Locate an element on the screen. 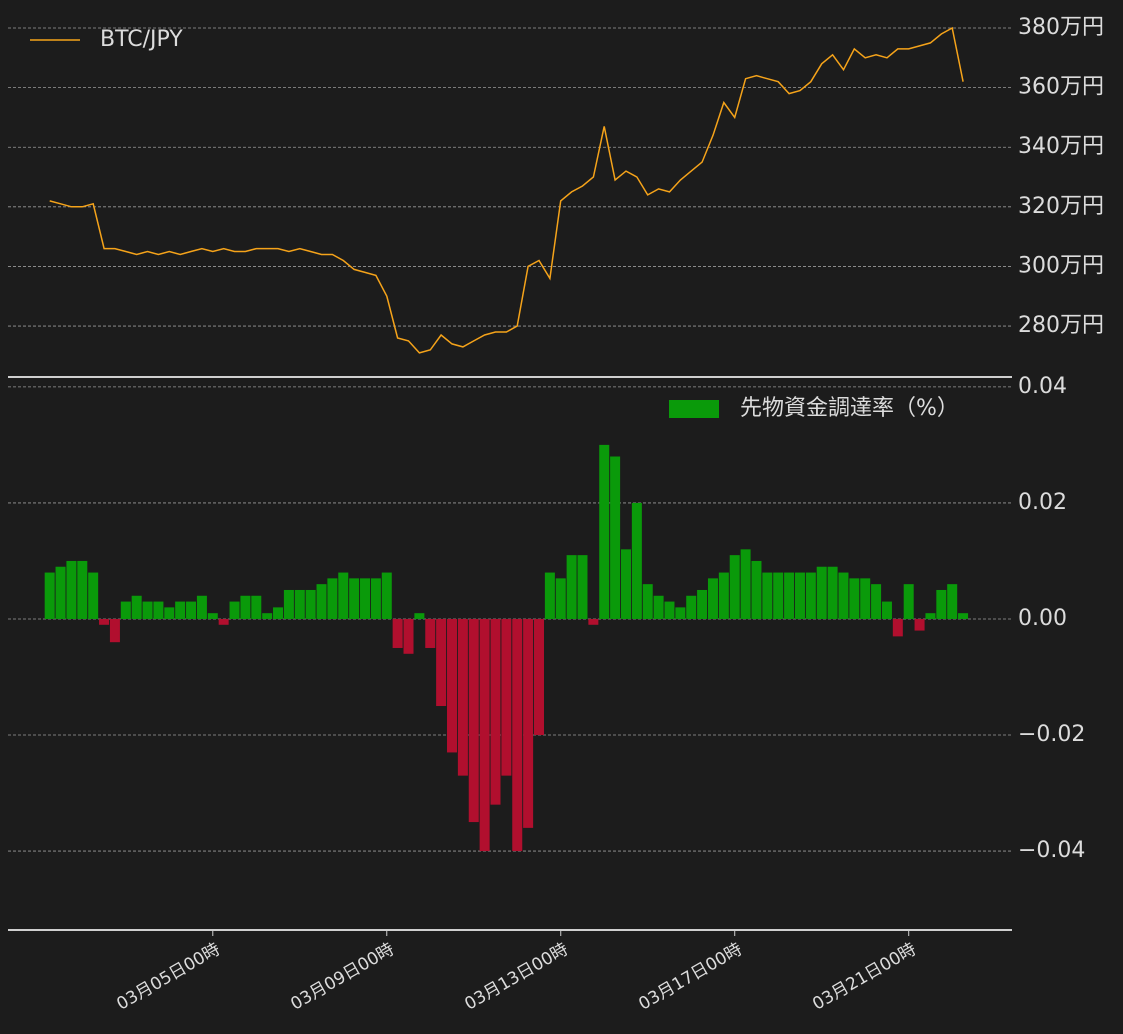  x-tick-label: 03月09日00時 is located at coordinates (342, 976).